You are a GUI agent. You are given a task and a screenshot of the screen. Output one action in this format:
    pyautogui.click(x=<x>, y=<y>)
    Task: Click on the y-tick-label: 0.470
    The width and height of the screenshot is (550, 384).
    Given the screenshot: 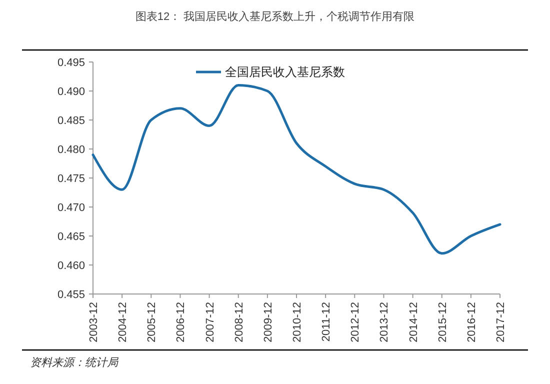 What is the action you would take?
    pyautogui.click(x=71, y=208)
    